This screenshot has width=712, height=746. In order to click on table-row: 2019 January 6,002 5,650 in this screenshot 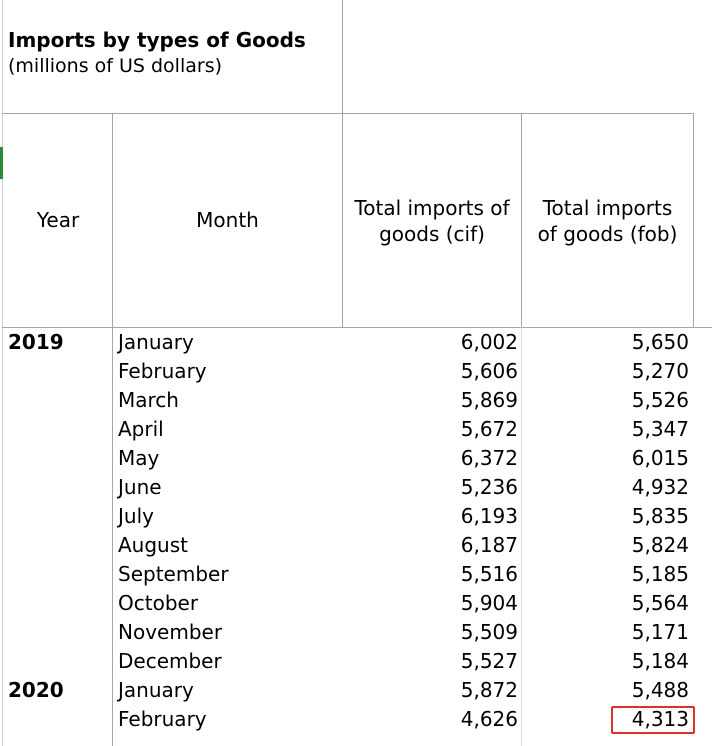, I will do `click(356, 342)`.